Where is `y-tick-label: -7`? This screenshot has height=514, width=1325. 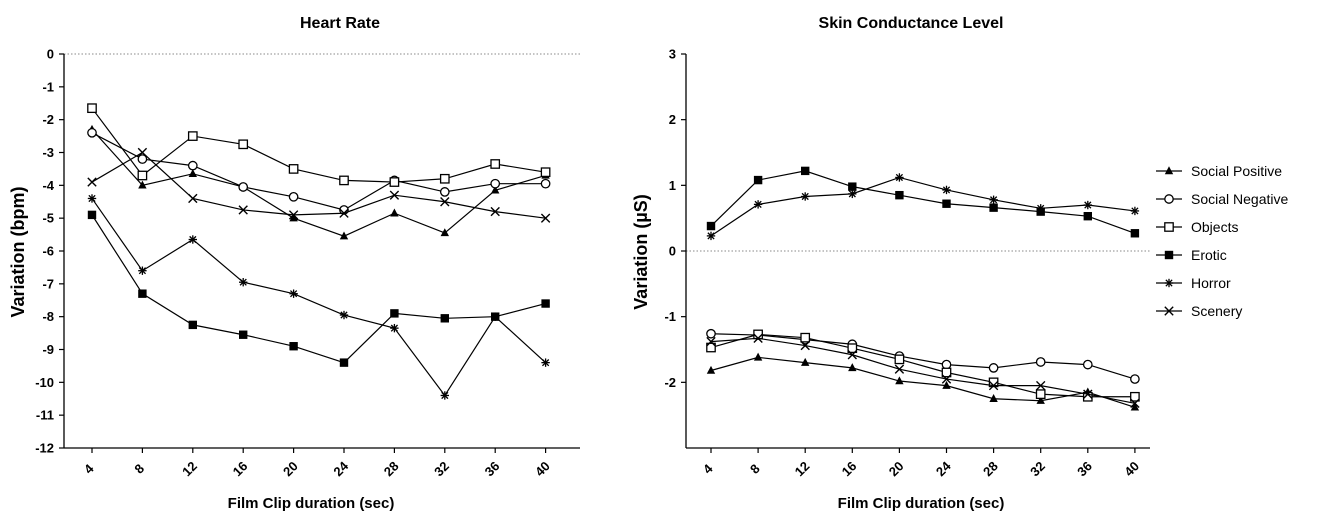 y-tick-label: -7 is located at coordinates (48, 283).